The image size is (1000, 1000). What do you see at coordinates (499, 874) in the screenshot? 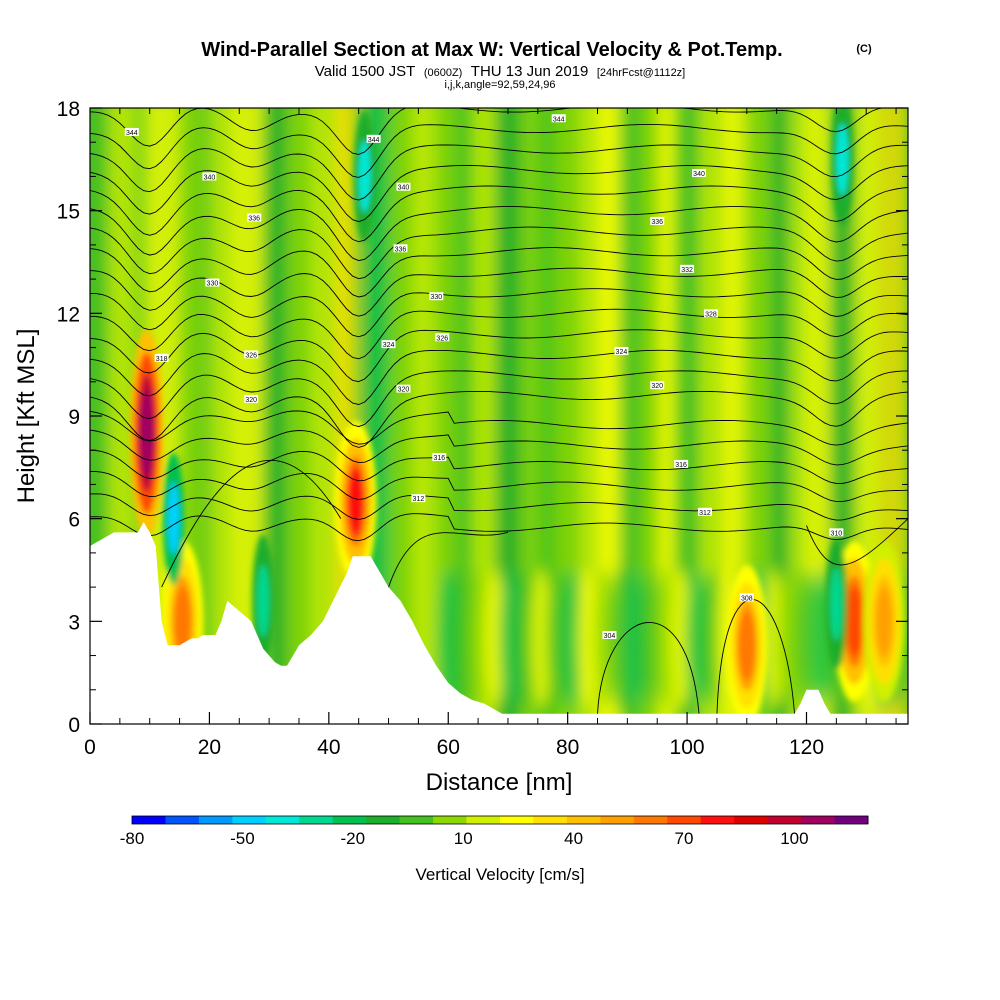
I see `colorbar-title: Vertical Velocity [cm/s]` at bounding box center [499, 874].